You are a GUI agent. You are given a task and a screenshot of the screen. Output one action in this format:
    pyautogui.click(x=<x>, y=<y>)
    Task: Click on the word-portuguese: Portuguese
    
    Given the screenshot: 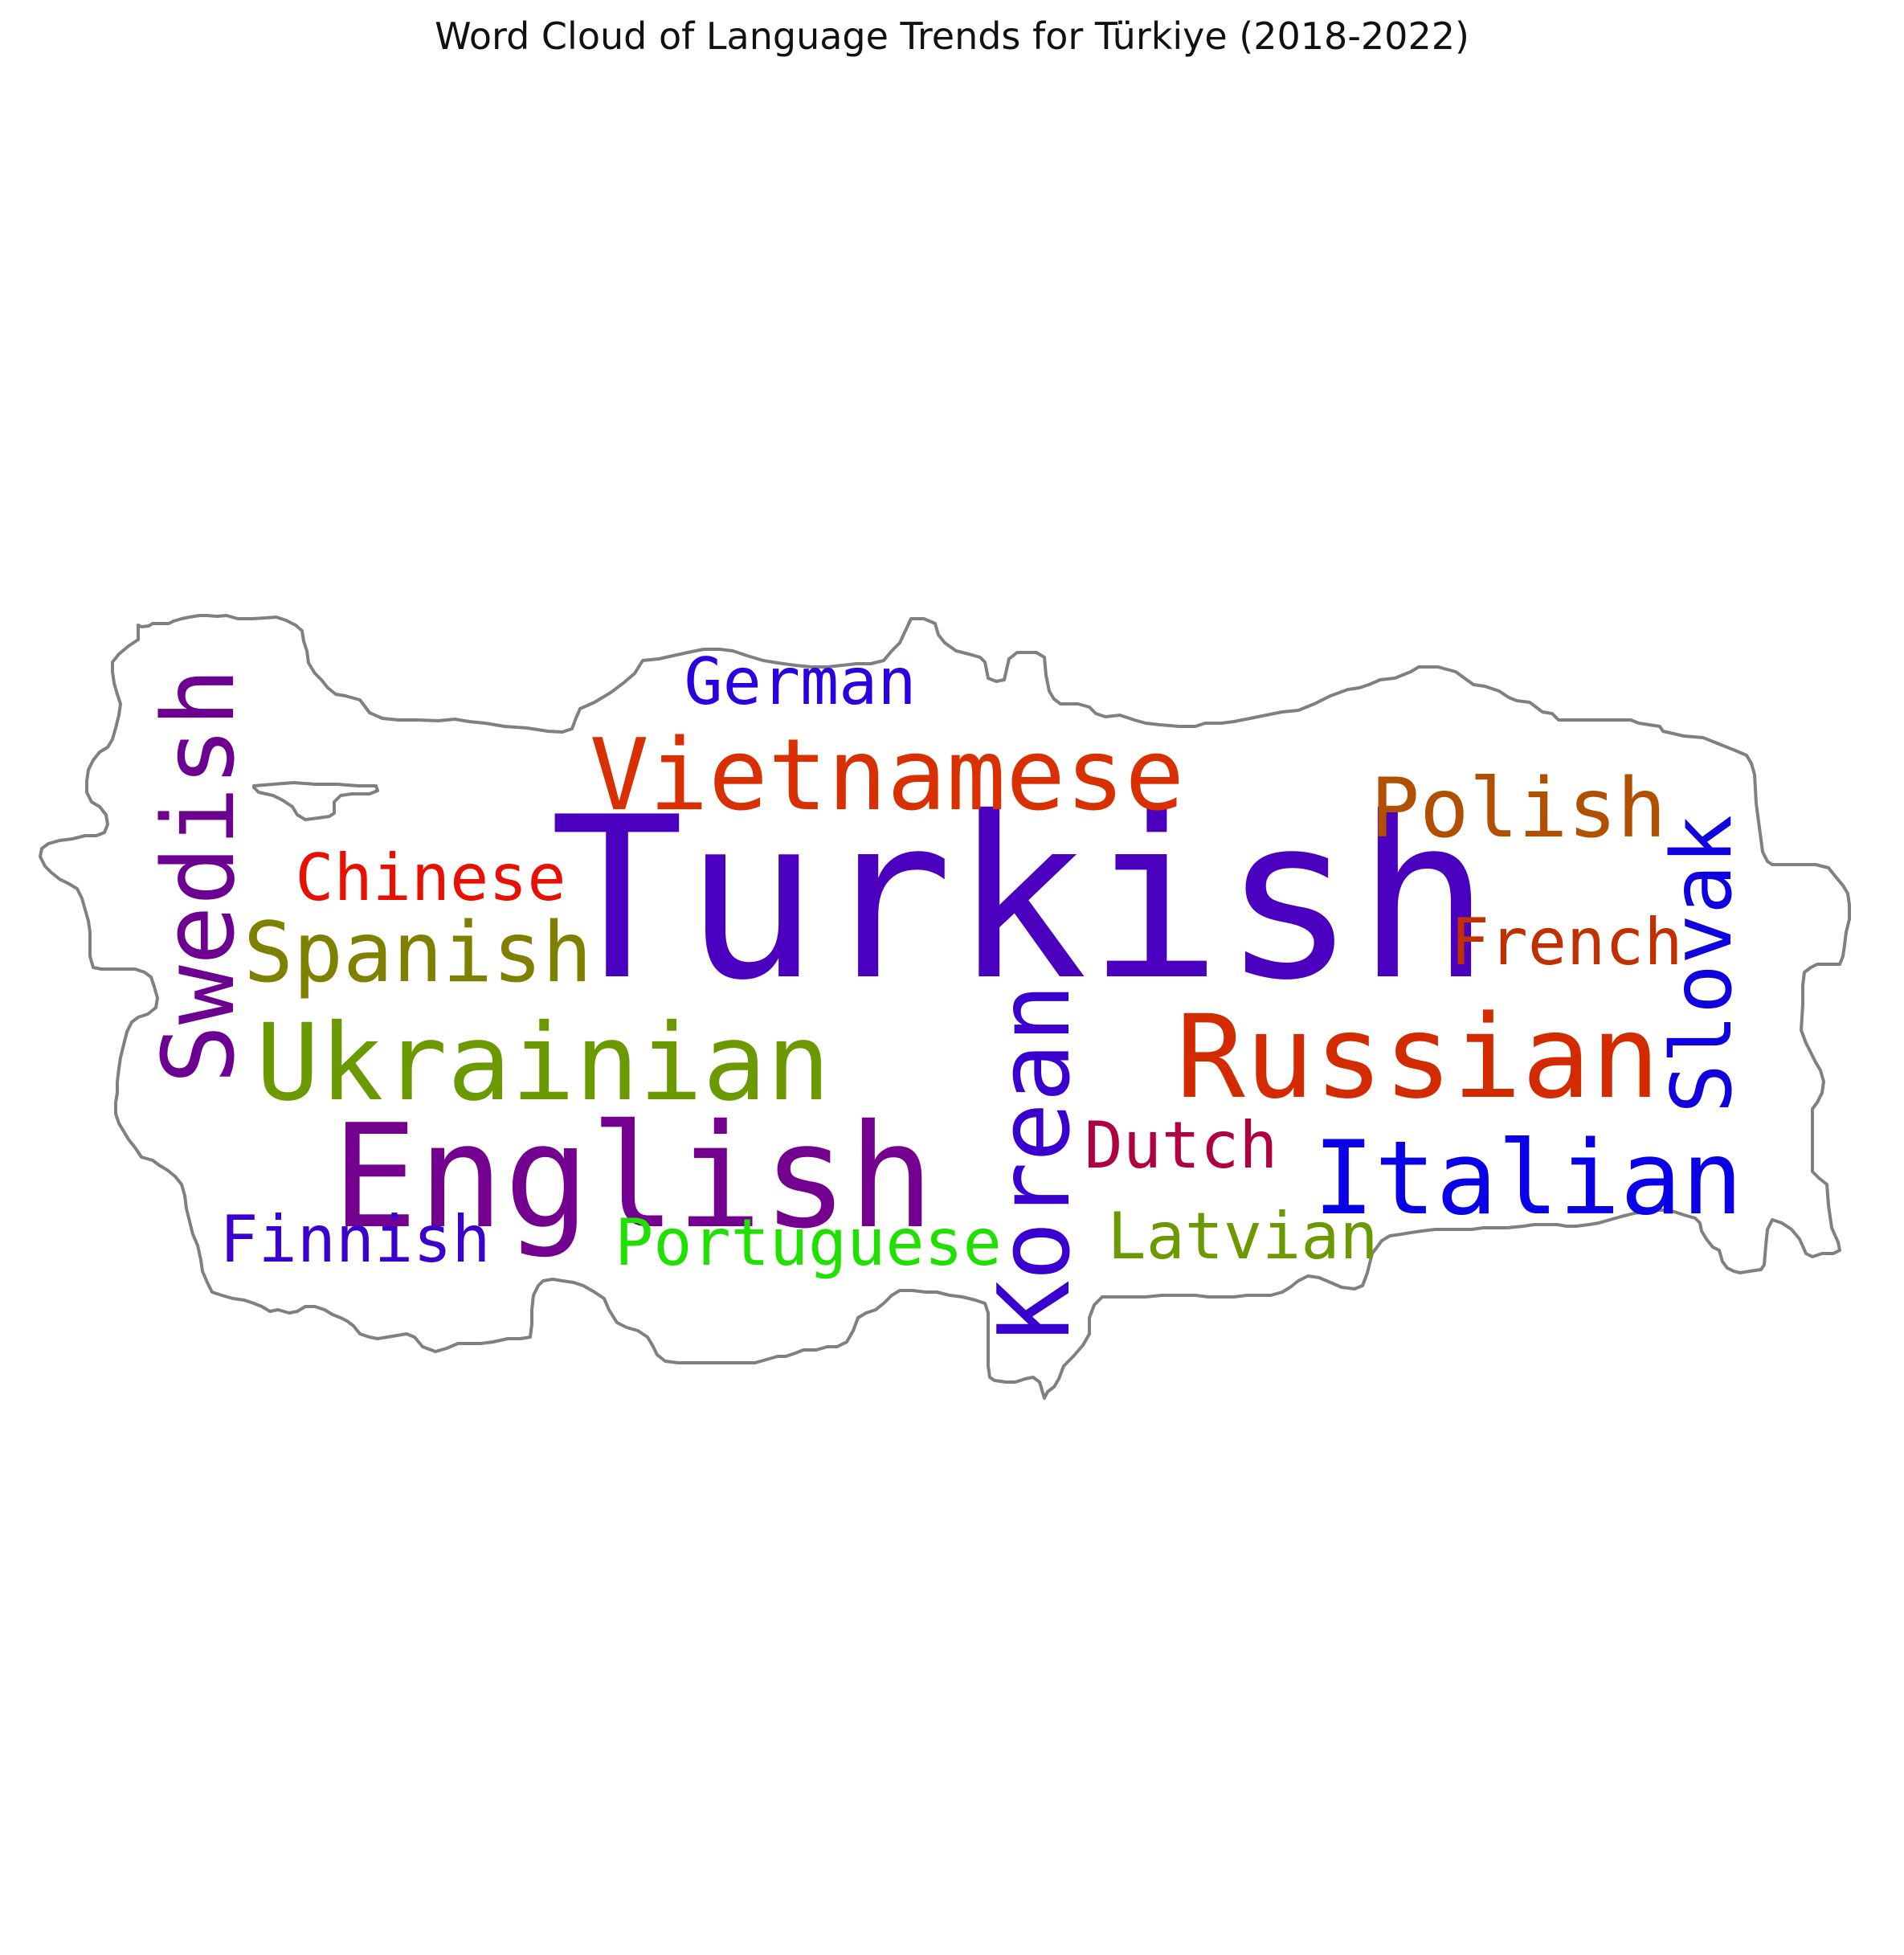 What is the action you would take?
    pyautogui.click(x=809, y=1242)
    